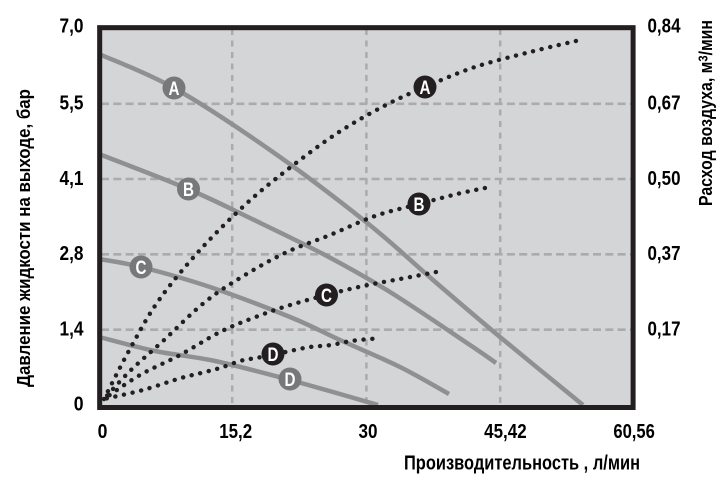 This screenshot has height=504, width=722. I want to click on svg-text: Производительность , л/мин, so click(522, 464).